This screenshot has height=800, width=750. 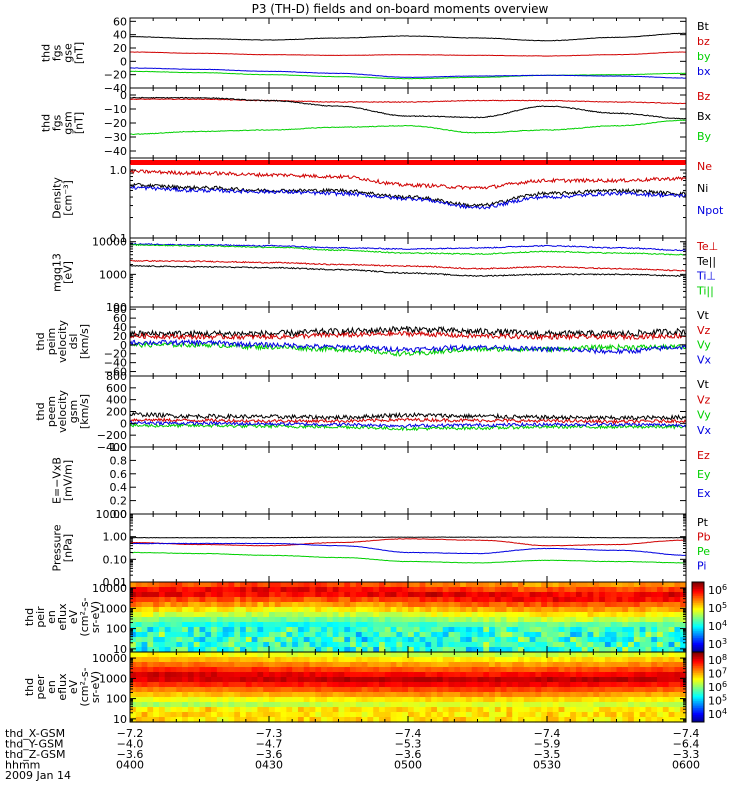 What do you see at coordinates (115, 537) in the screenshot?
I see `ytick-label-pressure: 1.00` at bounding box center [115, 537].